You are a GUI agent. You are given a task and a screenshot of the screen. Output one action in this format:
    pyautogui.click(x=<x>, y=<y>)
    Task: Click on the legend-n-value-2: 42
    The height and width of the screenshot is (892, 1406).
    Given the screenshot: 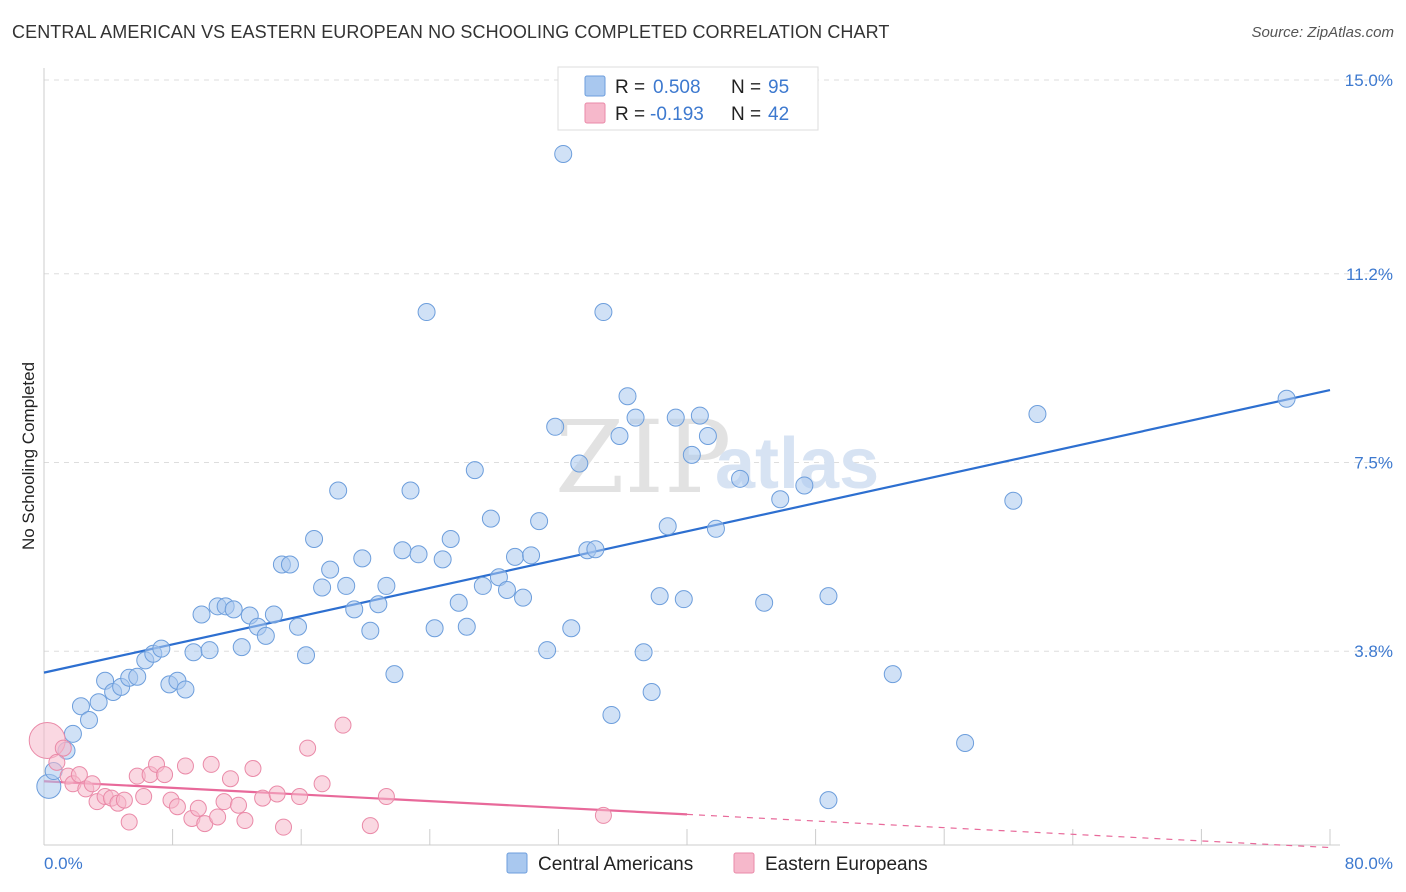 What is the action you would take?
    pyautogui.click(x=778, y=114)
    